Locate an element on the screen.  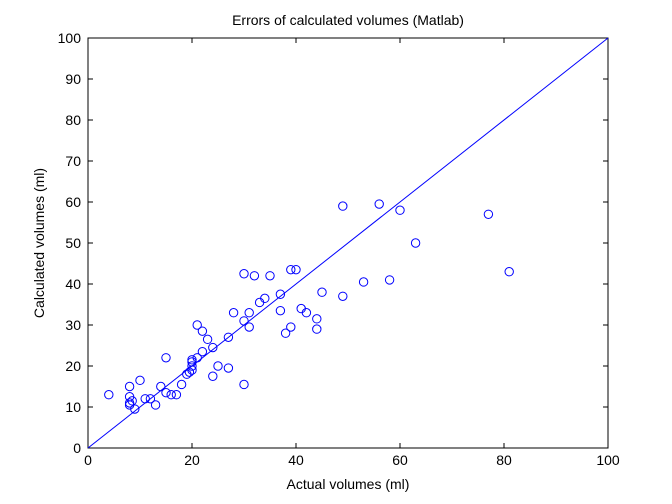
y-tick-label: 60 is located at coordinates (73, 202).